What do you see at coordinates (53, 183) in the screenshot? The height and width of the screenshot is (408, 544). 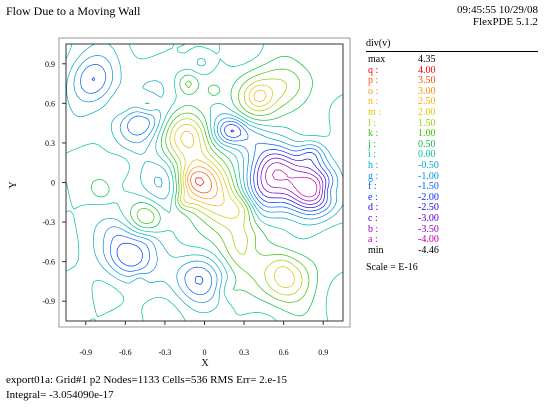 I see `y-tick-label: 0` at bounding box center [53, 183].